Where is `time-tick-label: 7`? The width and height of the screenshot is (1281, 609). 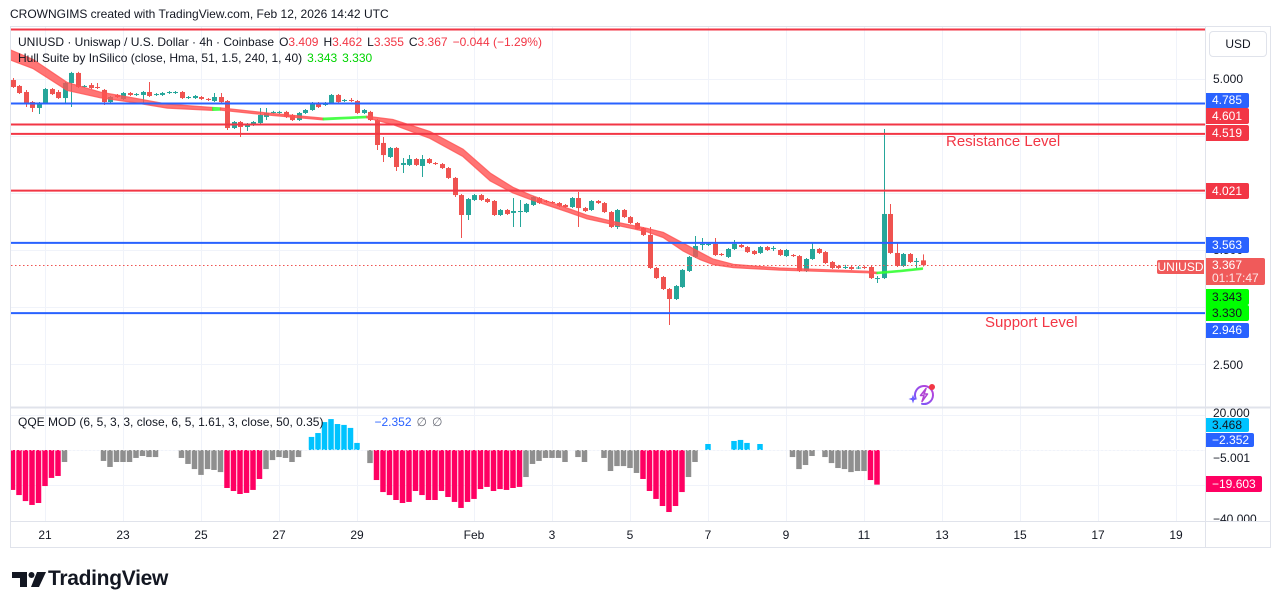 time-tick-label: 7 is located at coordinates (708, 535).